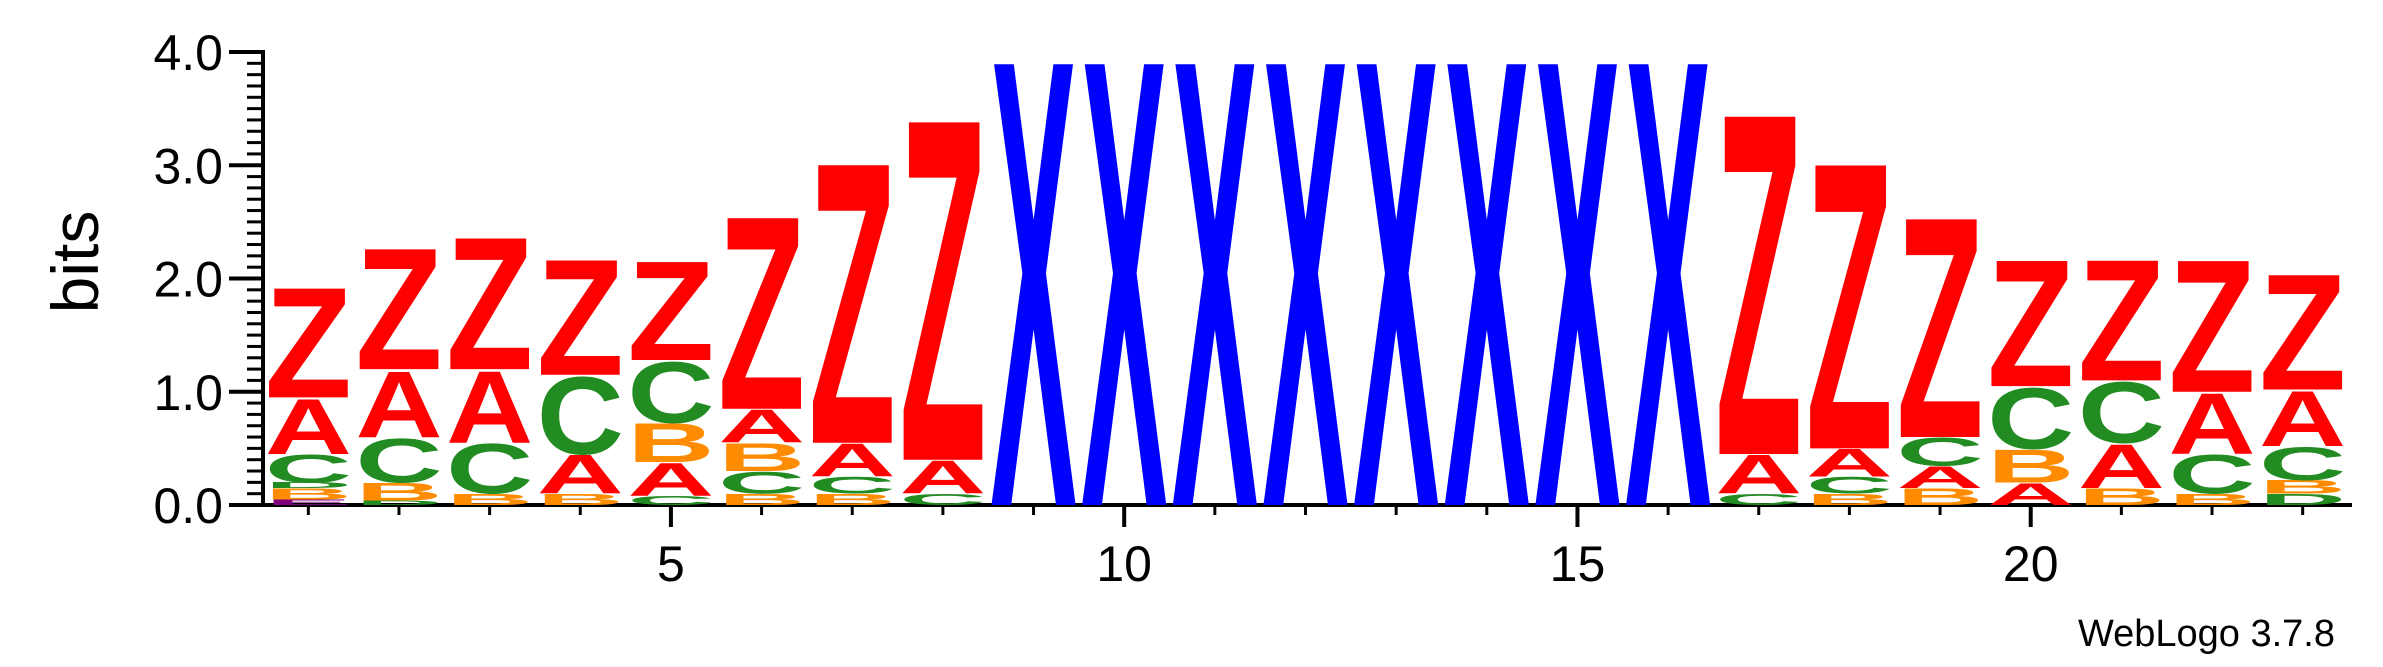  What do you see at coordinates (308, 502) in the screenshot?
I see `logo-letter-E: E` at bounding box center [308, 502].